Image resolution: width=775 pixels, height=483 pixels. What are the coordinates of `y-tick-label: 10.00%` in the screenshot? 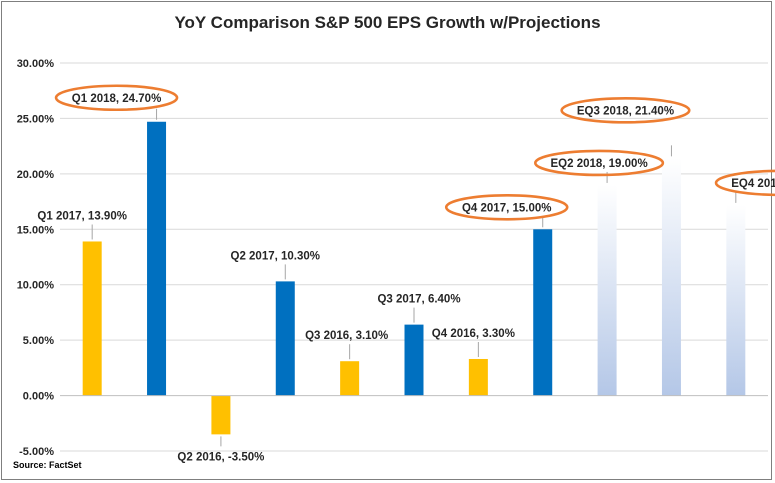 It's located at (36, 286).